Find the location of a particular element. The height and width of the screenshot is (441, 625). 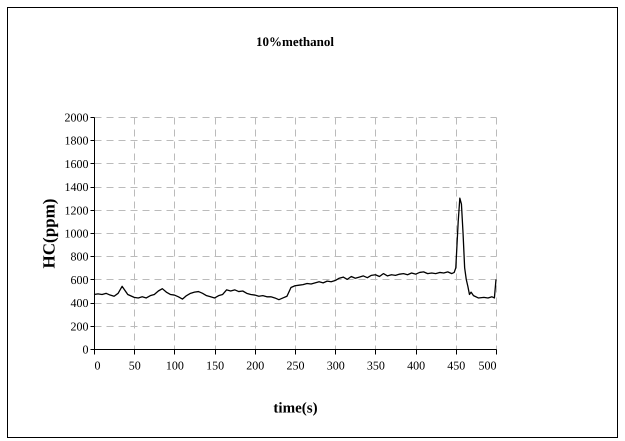

x-tick-label: 0 is located at coordinates (97, 365).